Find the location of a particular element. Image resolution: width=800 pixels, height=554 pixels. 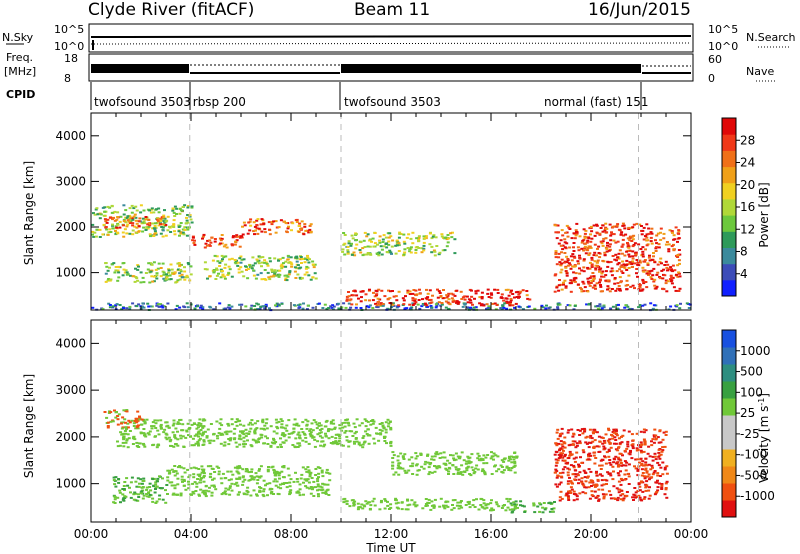

nsearch-label: N.Search is located at coordinates (771, 37).